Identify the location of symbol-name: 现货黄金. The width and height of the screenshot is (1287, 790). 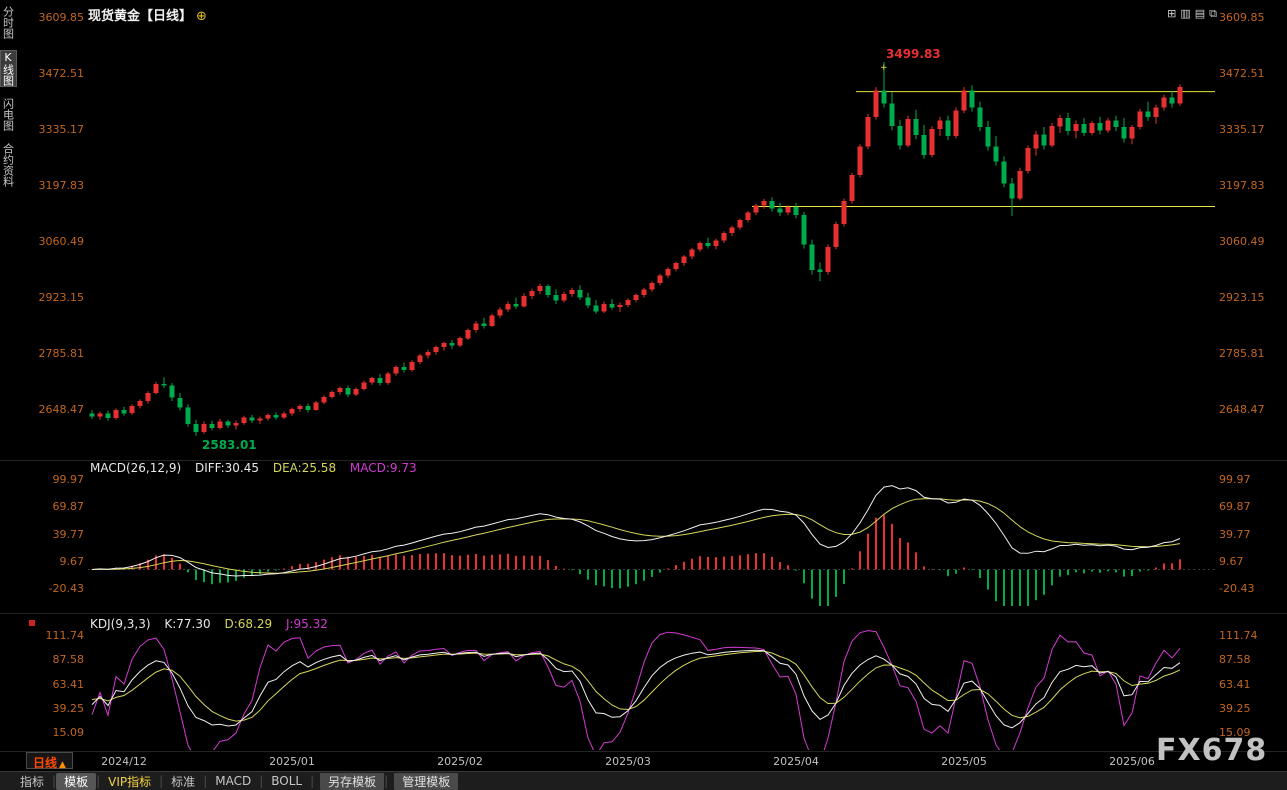
(114, 16).